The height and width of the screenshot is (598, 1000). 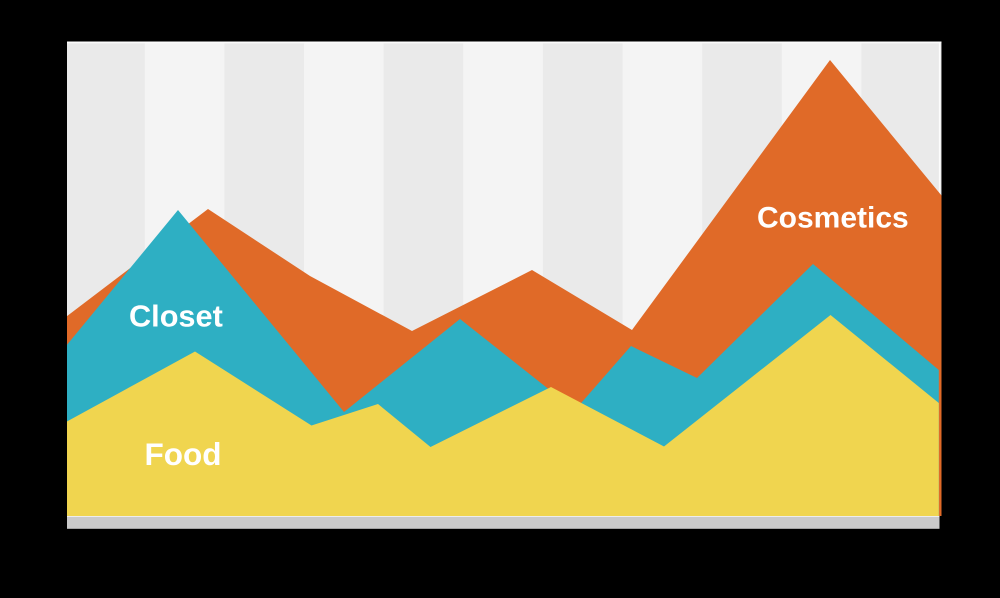 What do you see at coordinates (183, 454) in the screenshot?
I see `svg-text: Food` at bounding box center [183, 454].